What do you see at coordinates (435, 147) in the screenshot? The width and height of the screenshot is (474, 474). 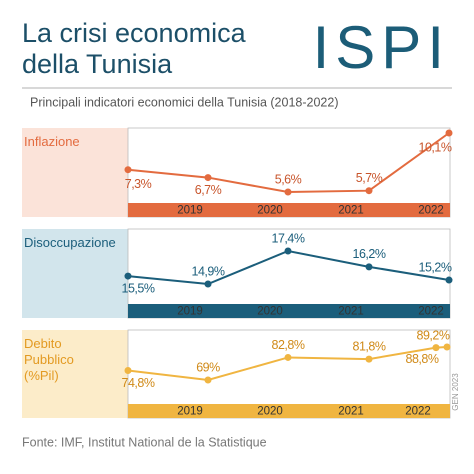 I see `value-label: 10,1%` at bounding box center [435, 147].